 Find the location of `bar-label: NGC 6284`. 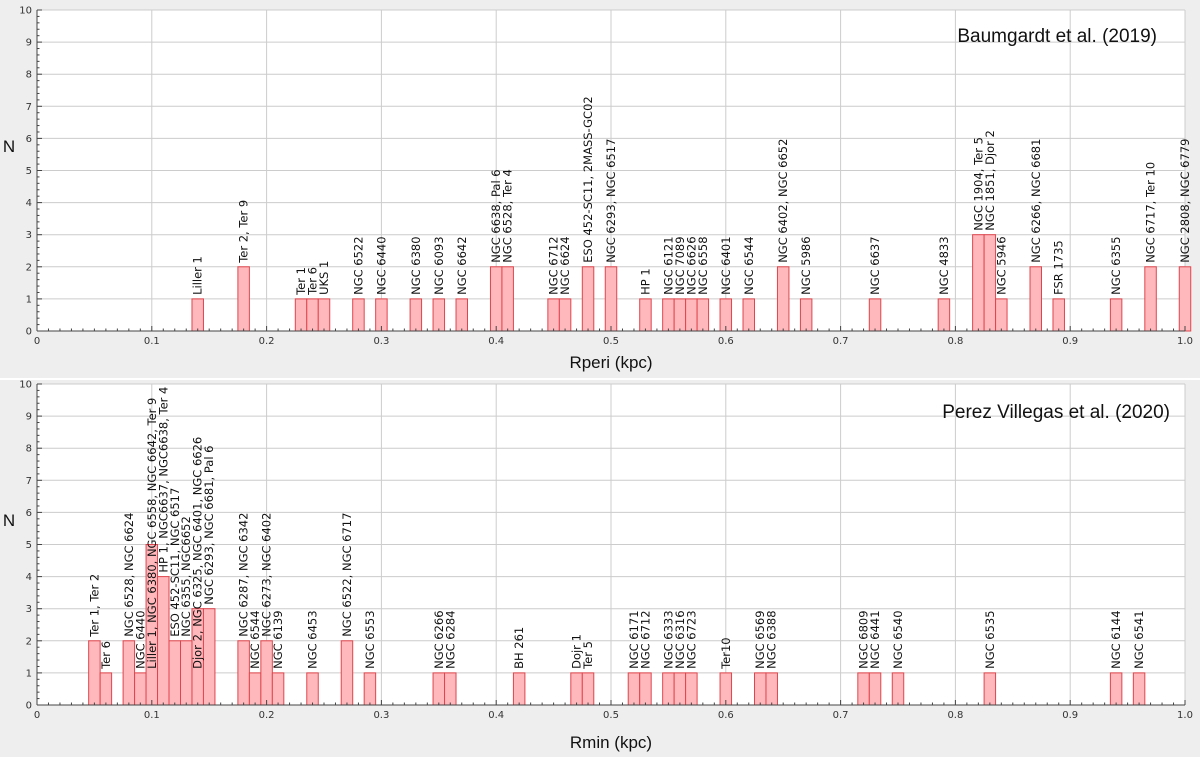

bar-label: NGC 6284 is located at coordinates (450, 639).